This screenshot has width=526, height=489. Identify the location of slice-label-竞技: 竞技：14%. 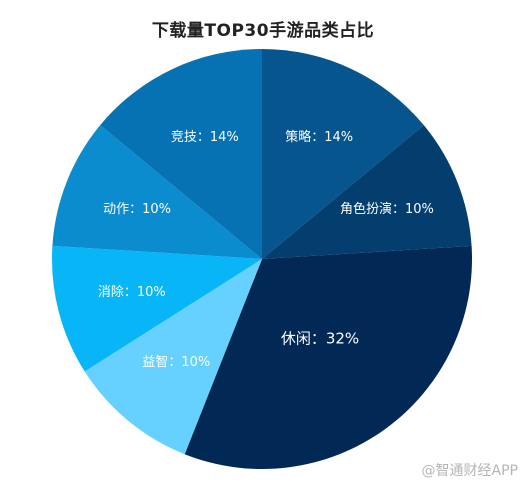
(205, 137).